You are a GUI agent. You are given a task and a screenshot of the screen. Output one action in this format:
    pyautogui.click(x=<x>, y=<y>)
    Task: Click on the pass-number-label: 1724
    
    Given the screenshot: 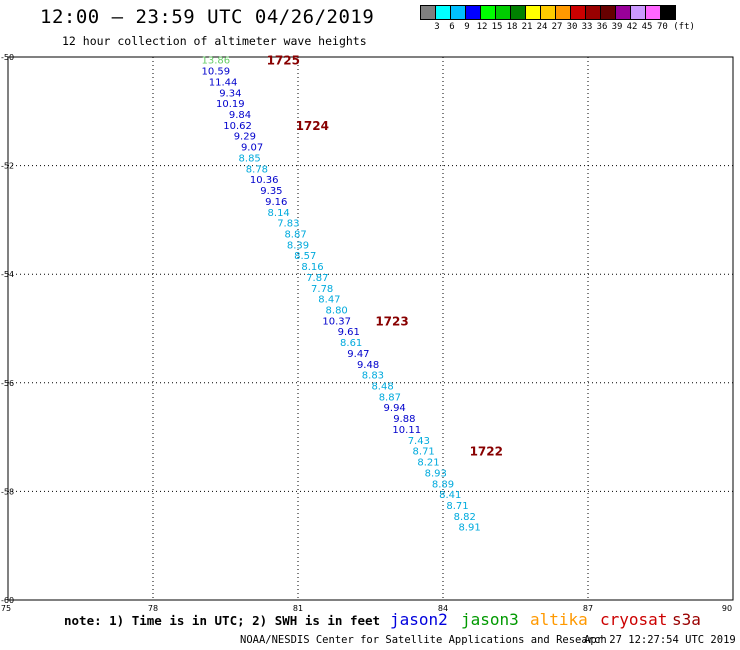 What is the action you would take?
    pyautogui.click(x=312, y=126)
    